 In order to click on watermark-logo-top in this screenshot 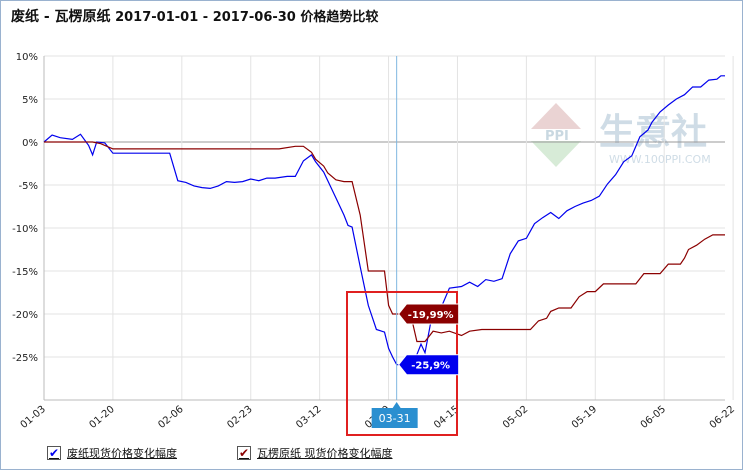, I will do `click(556, 116)`.